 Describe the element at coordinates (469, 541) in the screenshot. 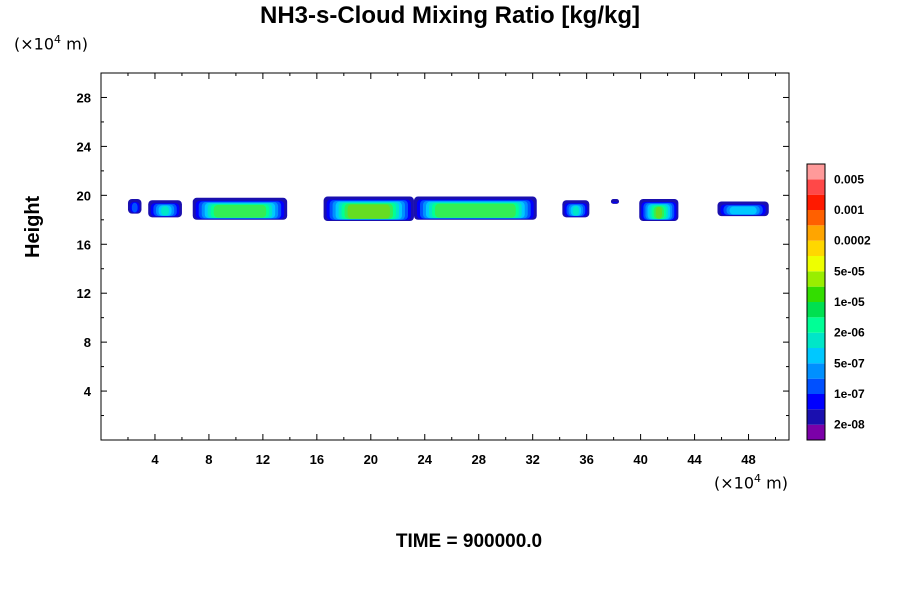

I see `time-label: TIME = 900000.0` at that location.